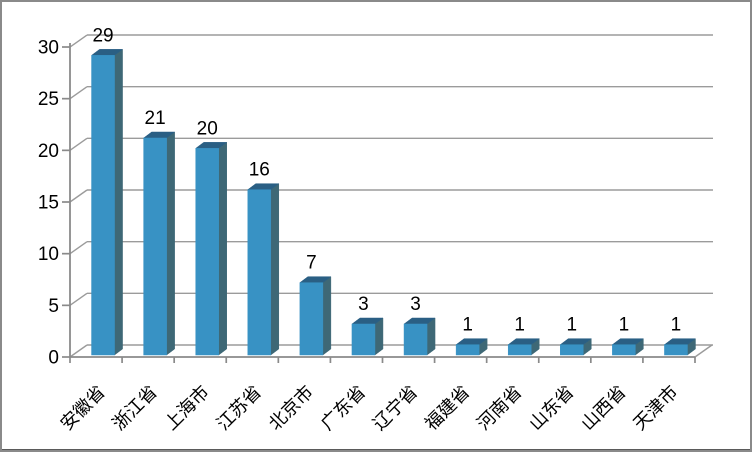 Image resolution: width=752 pixels, height=452 pixels. Describe the element at coordinates (655, 408) in the screenshot. I see `category-label: 天津市` at that location.